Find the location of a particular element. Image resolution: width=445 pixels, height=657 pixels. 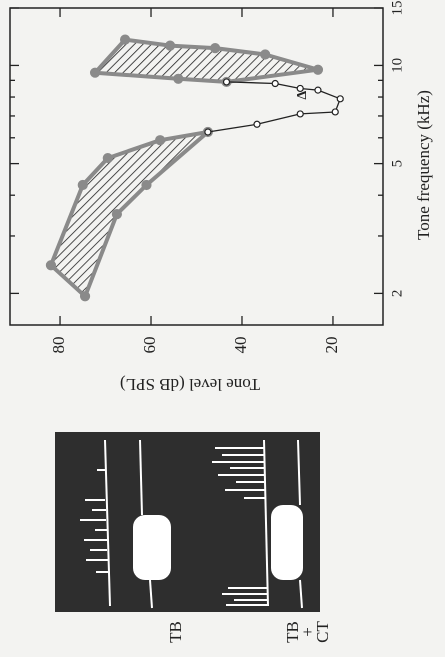

y-tick-label: 60 is located at coordinates (149, 345).